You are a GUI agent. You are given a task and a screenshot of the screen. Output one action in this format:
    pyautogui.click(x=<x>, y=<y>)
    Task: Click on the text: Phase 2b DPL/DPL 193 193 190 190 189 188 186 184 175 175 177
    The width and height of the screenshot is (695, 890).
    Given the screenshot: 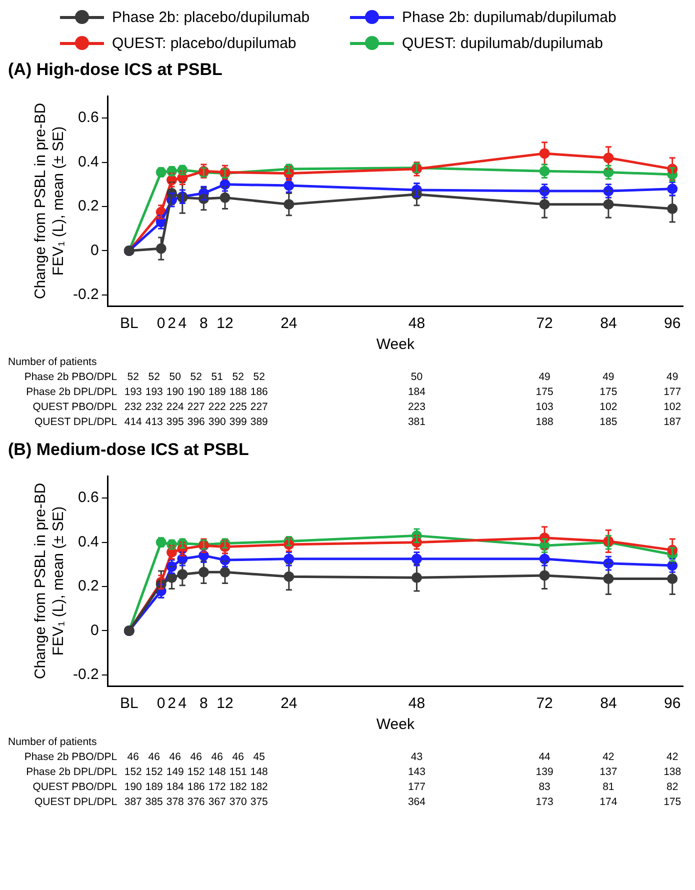 What is the action you would take?
    pyautogui.click(x=354, y=392)
    